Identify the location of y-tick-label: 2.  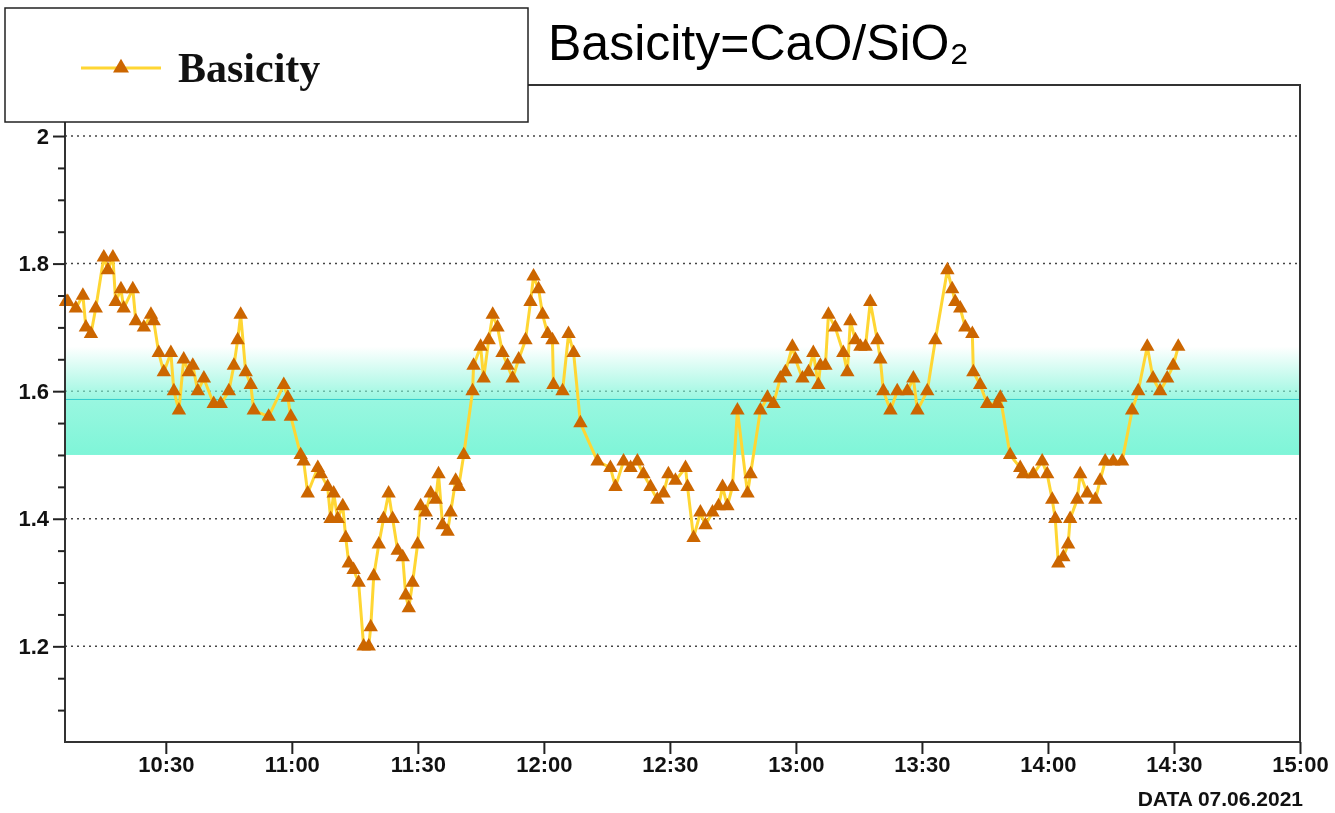
(42, 136).